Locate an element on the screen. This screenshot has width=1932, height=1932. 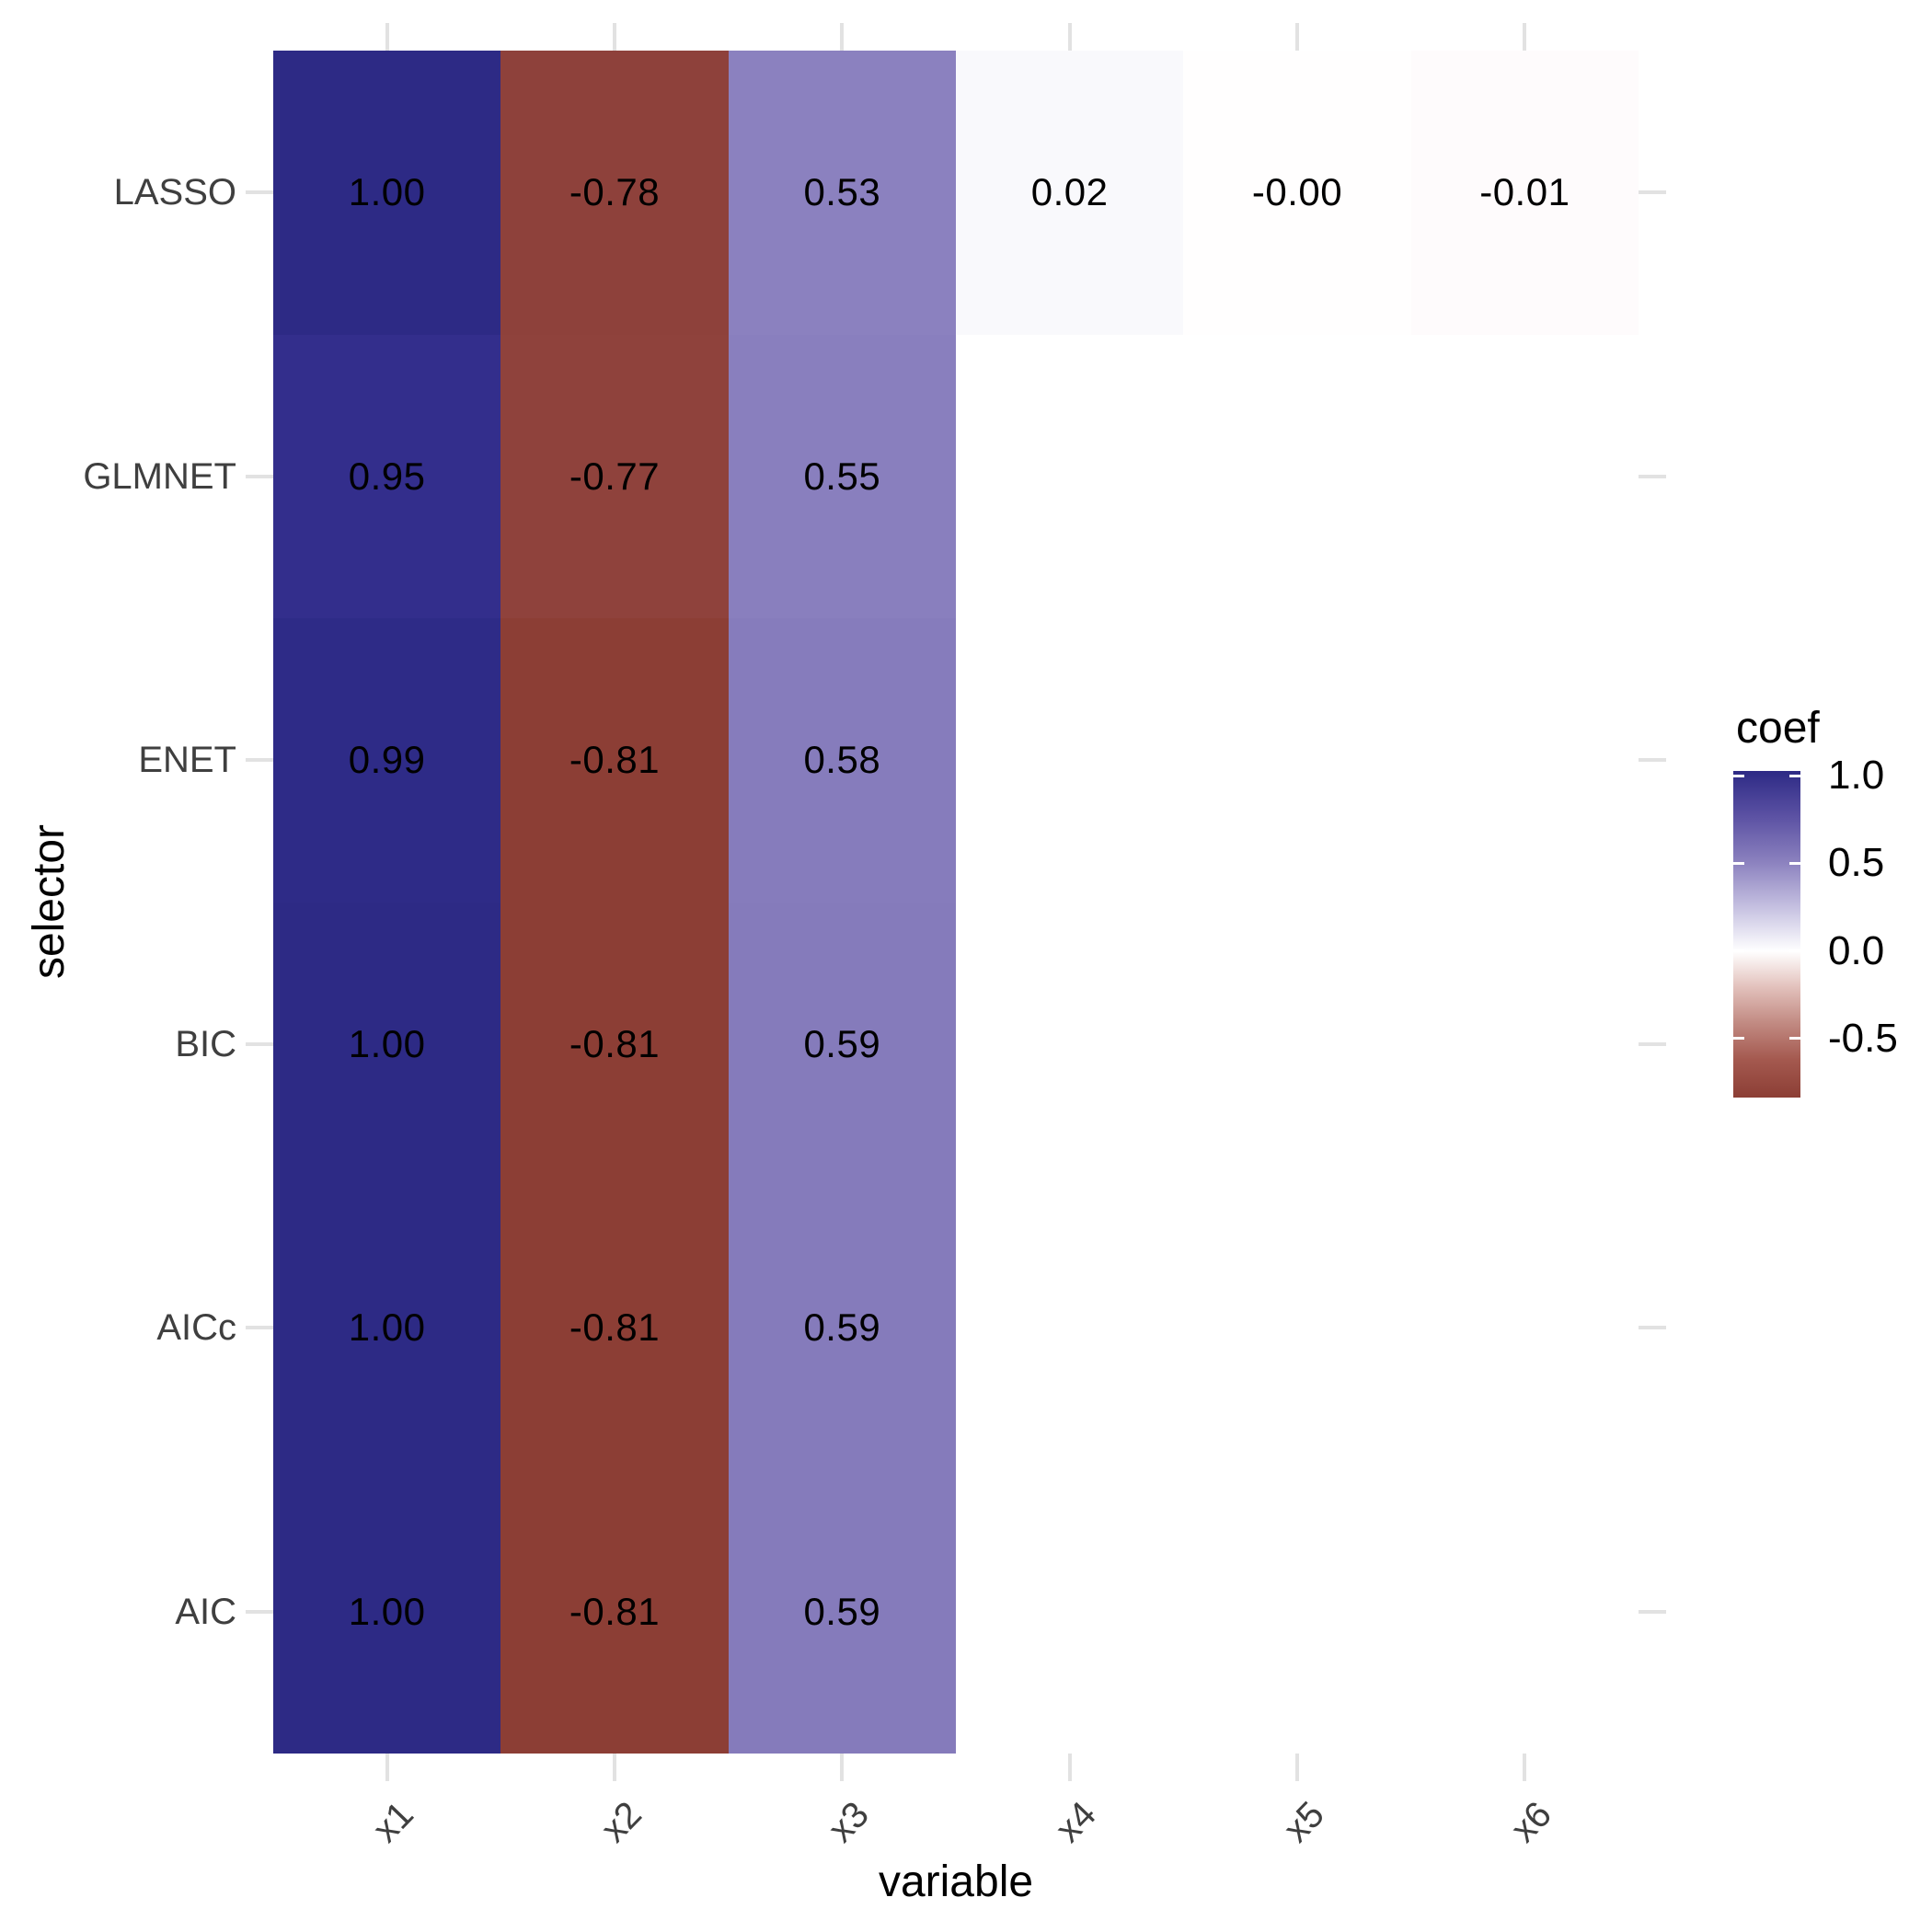
heatmap-cell: 0.55 is located at coordinates (842, 476).